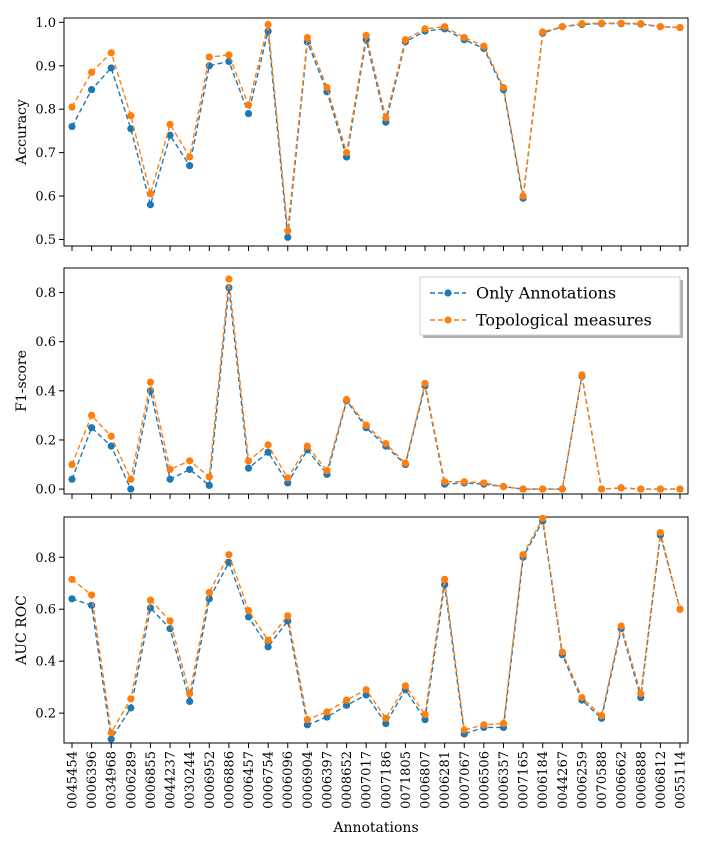 The width and height of the screenshot is (708, 850). I want to click on x-tick-label: 0006888, so click(641, 780).